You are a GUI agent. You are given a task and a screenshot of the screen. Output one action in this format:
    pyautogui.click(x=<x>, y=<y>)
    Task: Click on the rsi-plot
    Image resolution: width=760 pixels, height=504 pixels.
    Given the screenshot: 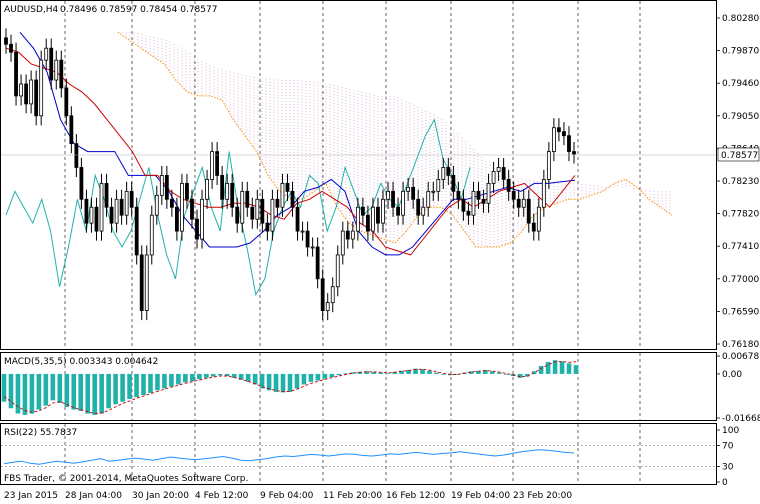 What is the action you would take?
    pyautogui.click(x=358, y=456)
    